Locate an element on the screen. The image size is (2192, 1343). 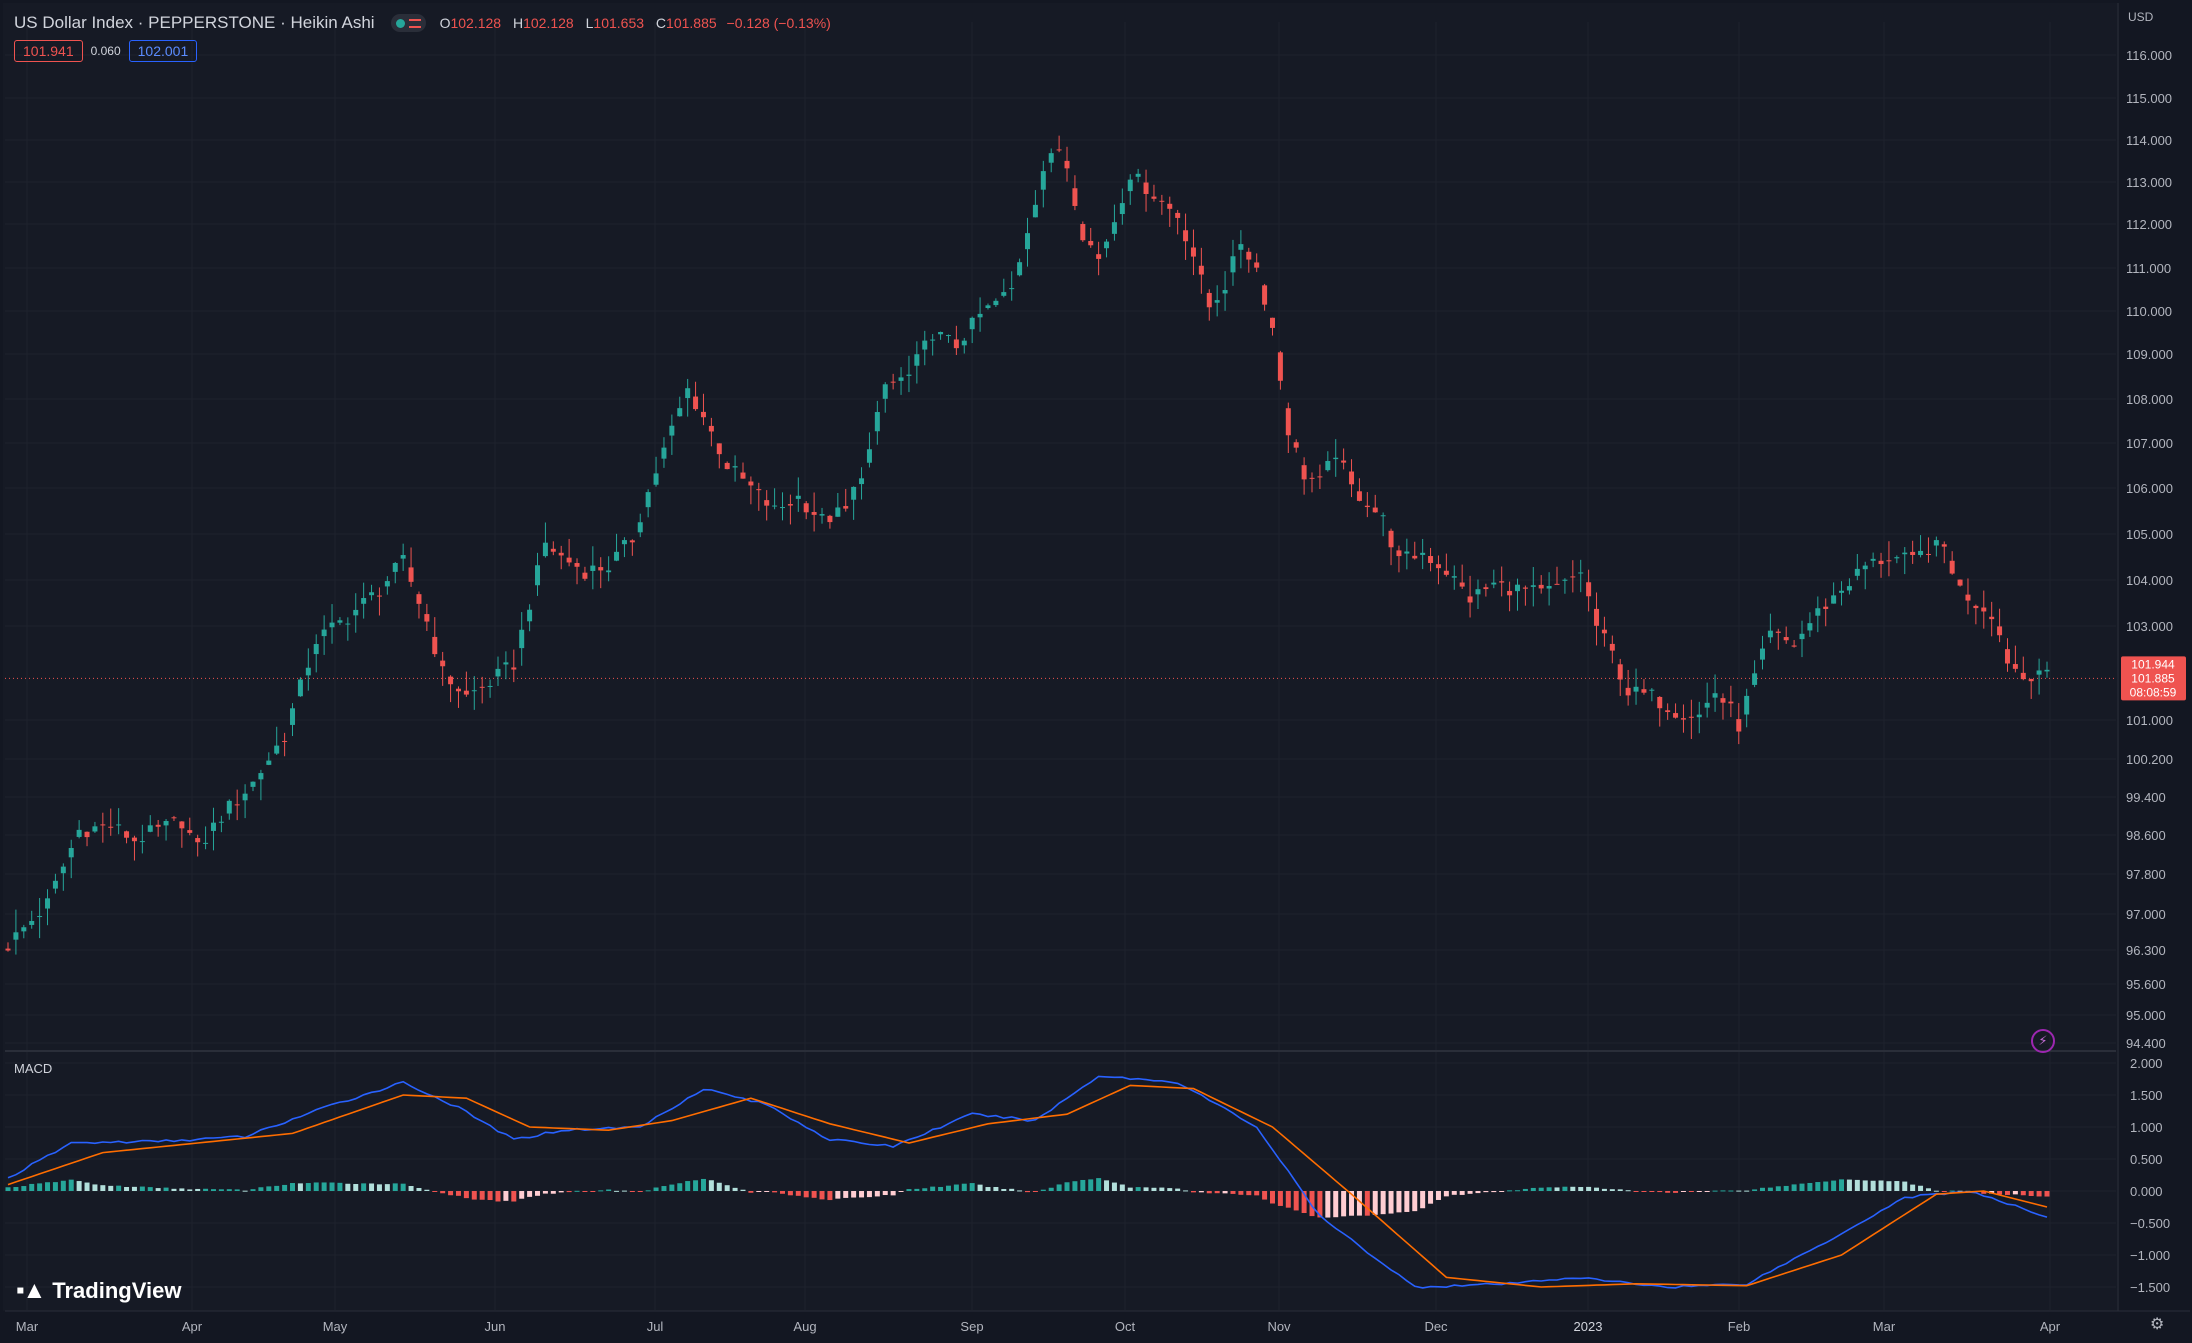
macd-tick-label: 2.000 is located at coordinates (2146, 1063).